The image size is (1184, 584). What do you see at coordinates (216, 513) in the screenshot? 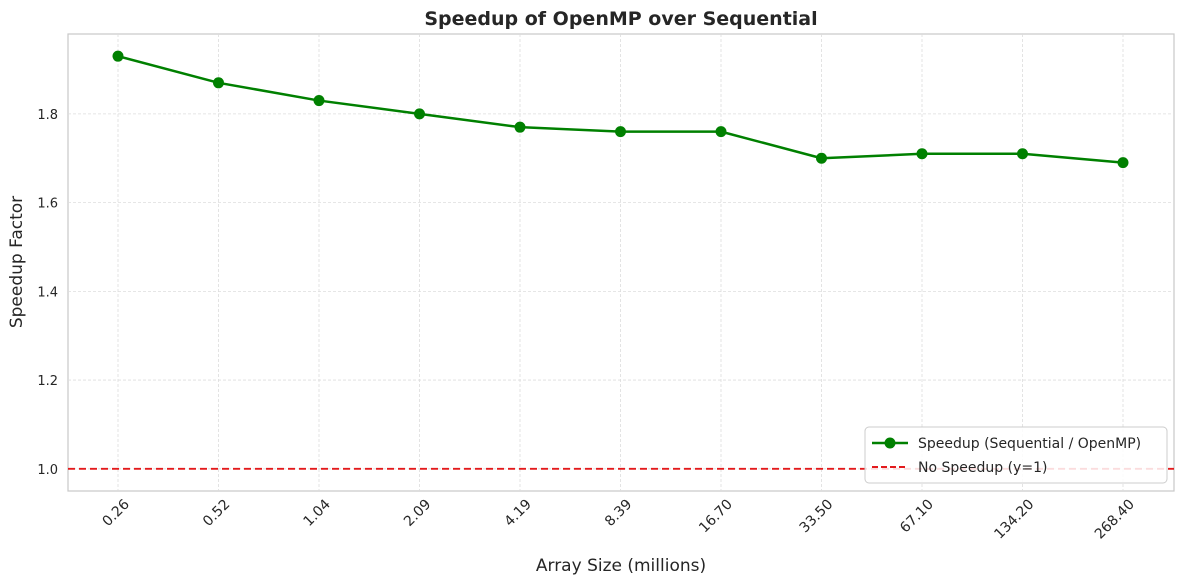
I see `x-tick-label: 0.52` at bounding box center [216, 513].